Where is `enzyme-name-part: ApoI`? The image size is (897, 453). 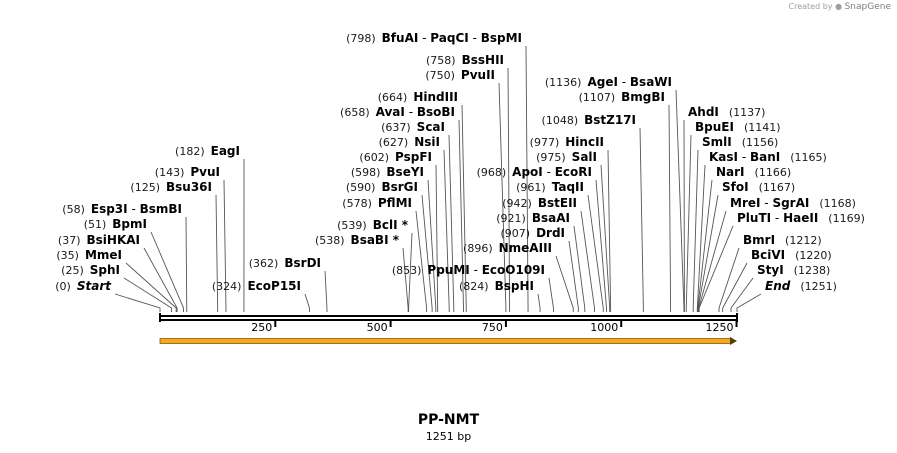
enzyme-name-part: ApoI is located at coordinates (527, 172).